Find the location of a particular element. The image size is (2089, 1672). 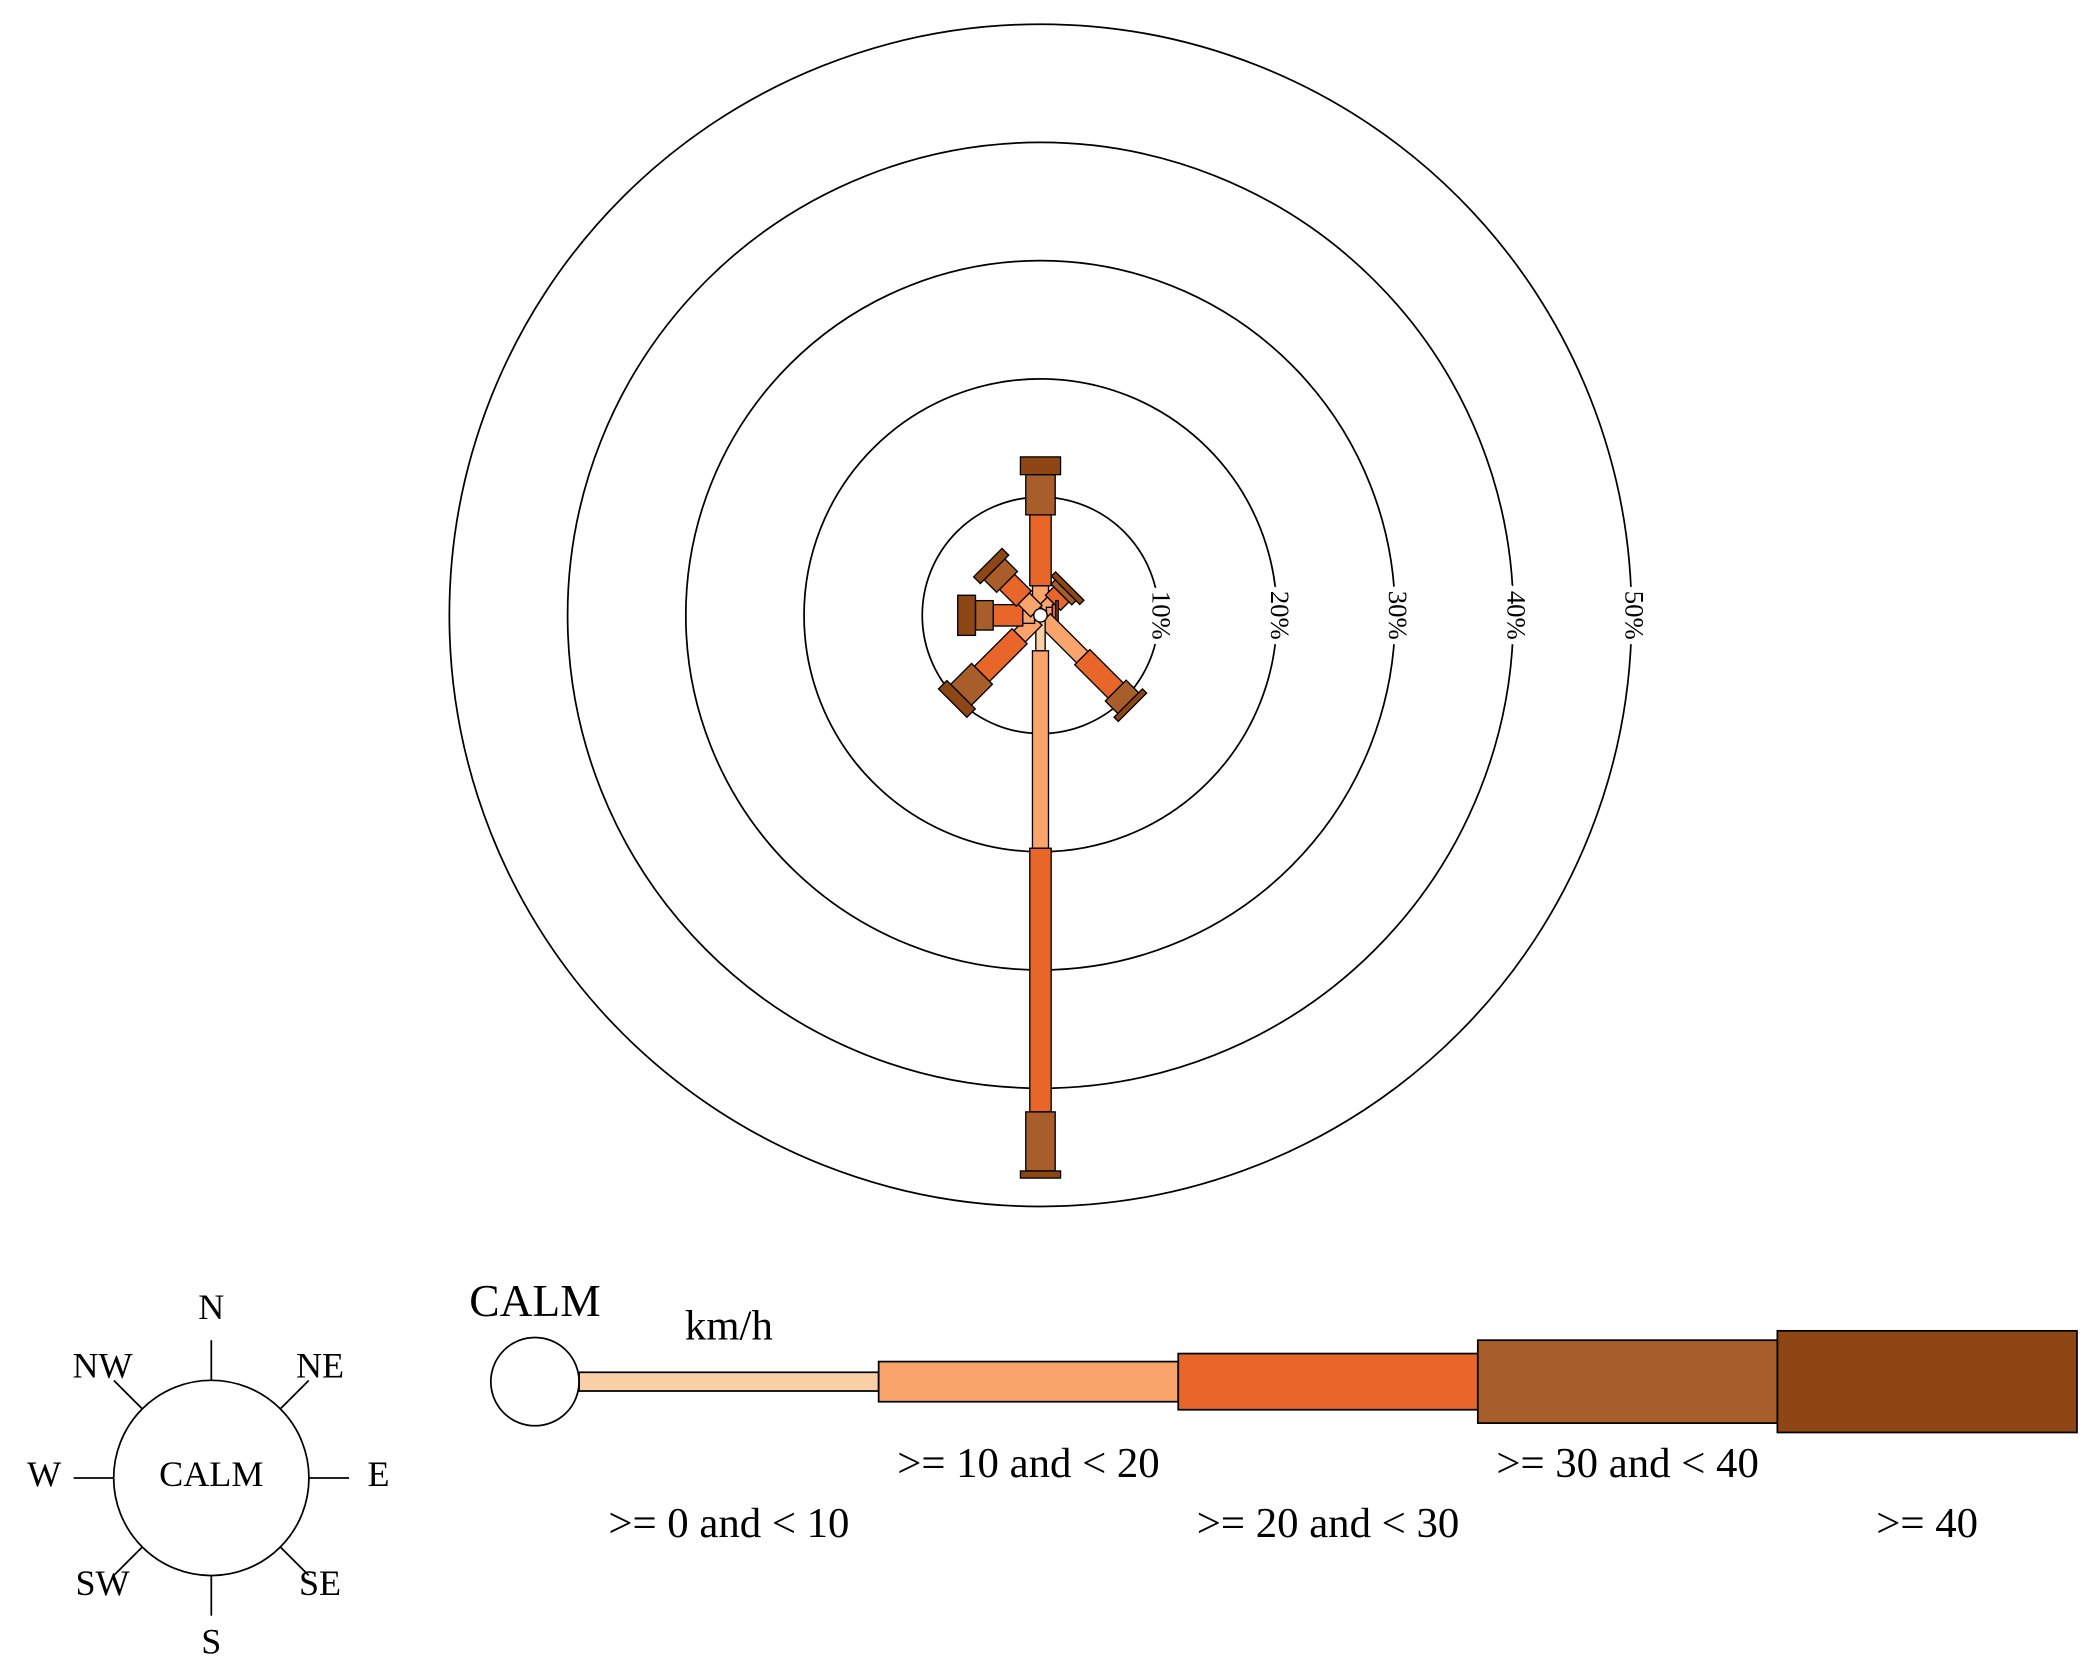

legend-label: >= 20 and < 30 is located at coordinates (1328, 1523).